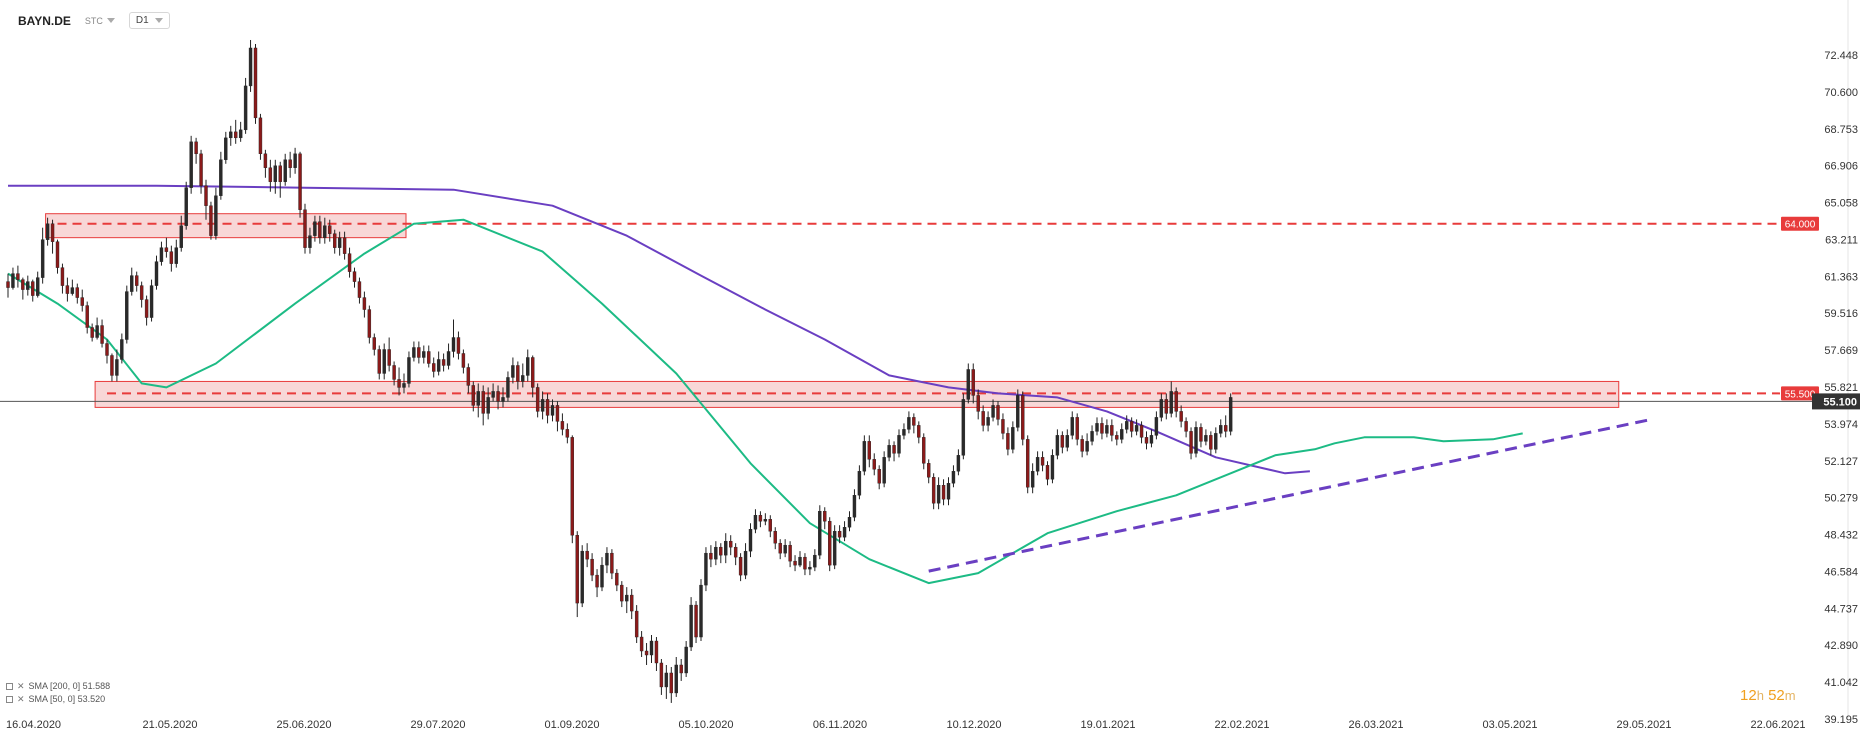 Image resolution: width=1866 pixels, height=745 pixels. I want to click on x-tick-label: 21.05.2020, so click(169, 725).